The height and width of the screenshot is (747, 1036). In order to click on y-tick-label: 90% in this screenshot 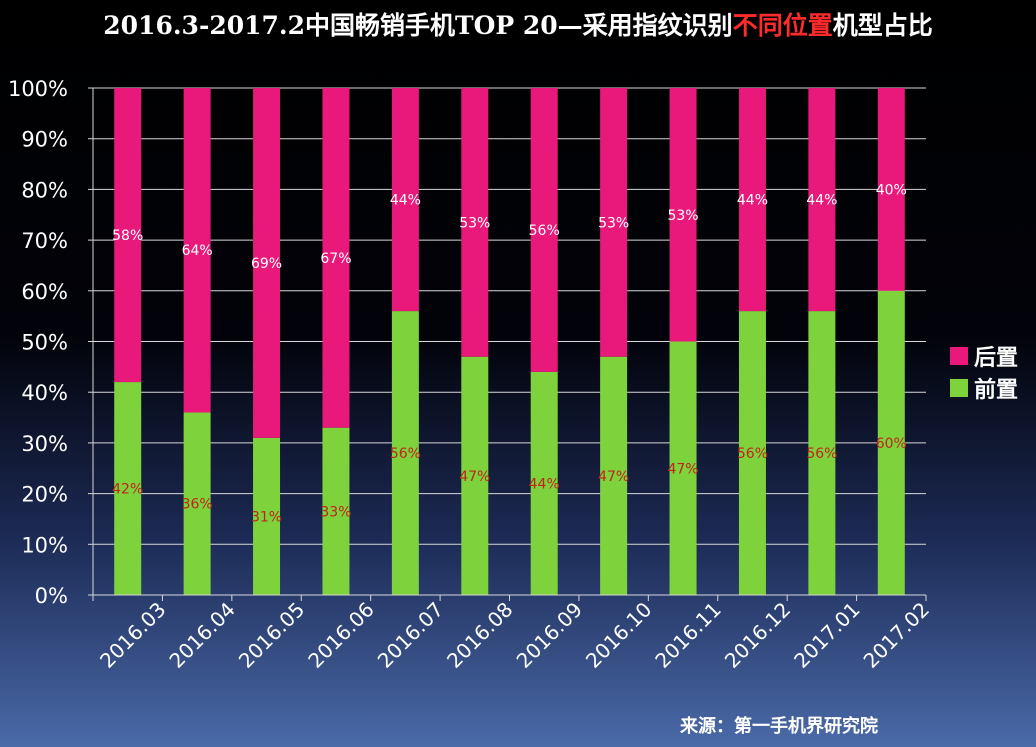, I will do `click(44, 140)`.